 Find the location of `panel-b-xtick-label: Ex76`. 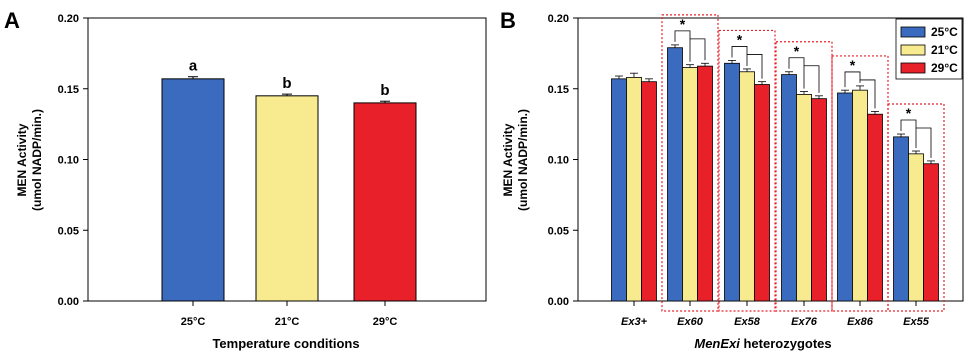

panel-b-xtick-label: Ex76 is located at coordinates (804, 322).